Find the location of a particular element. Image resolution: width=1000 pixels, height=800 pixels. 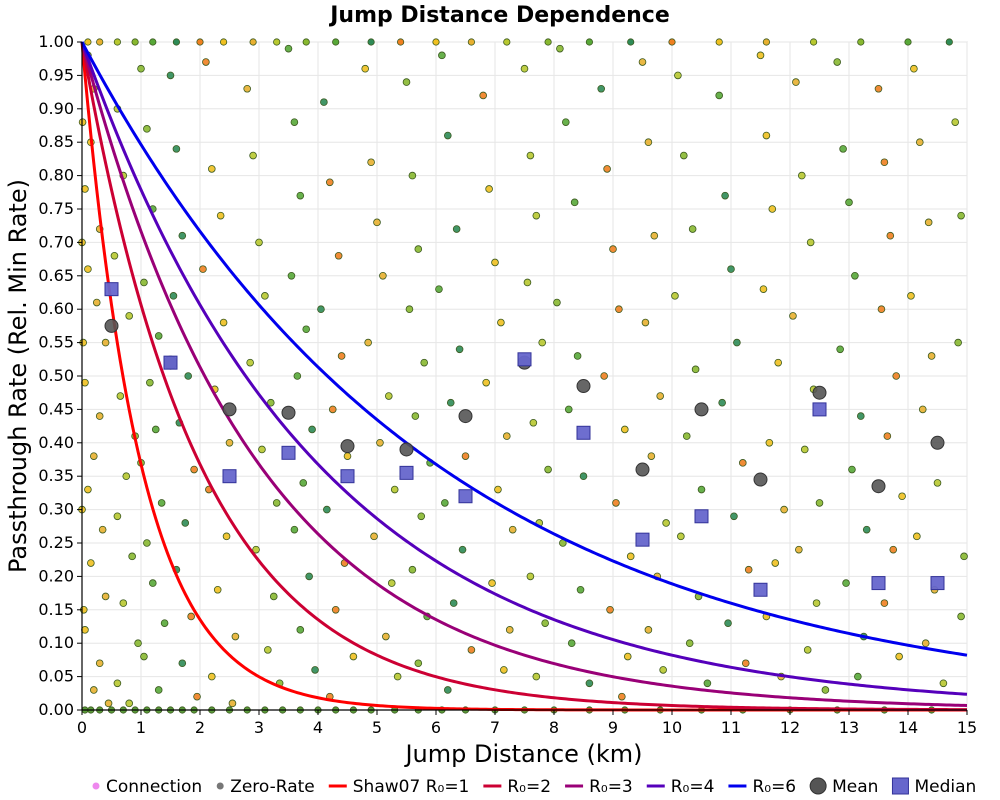

y-axis-title: Passthrough Rate (Rel. Min Rate) is located at coordinates (18, 376).